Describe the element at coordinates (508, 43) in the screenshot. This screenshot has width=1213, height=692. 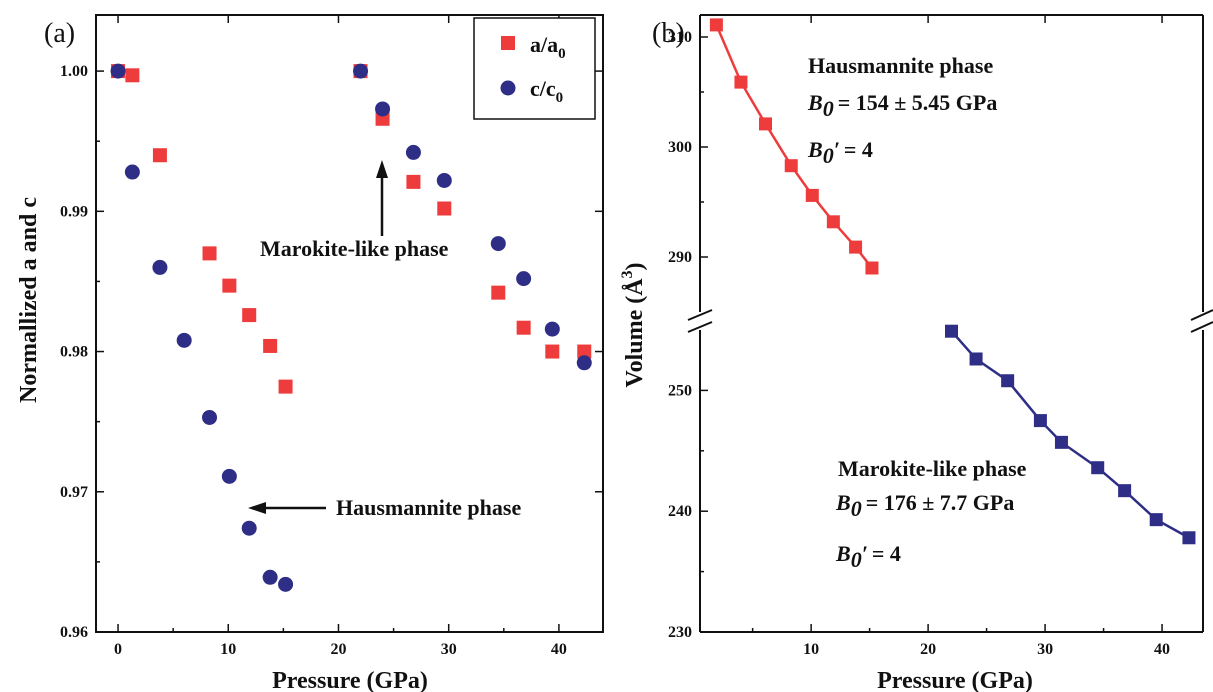
I see `legend-marker-a` at that location.